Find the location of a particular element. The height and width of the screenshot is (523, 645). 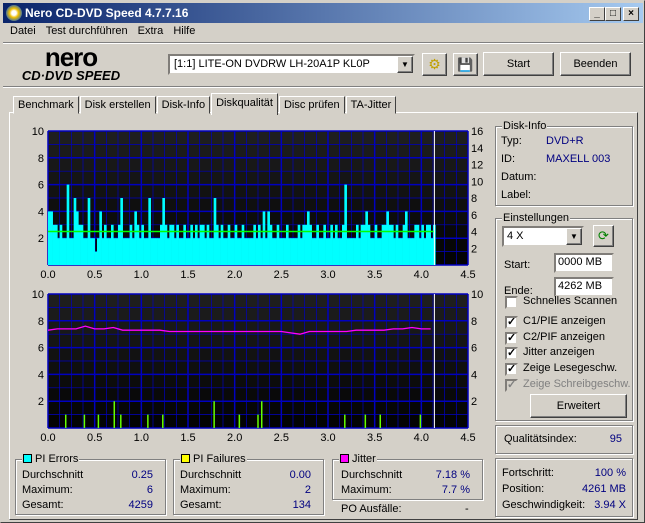

menu-datei: Datei is located at coordinates (23, 31).